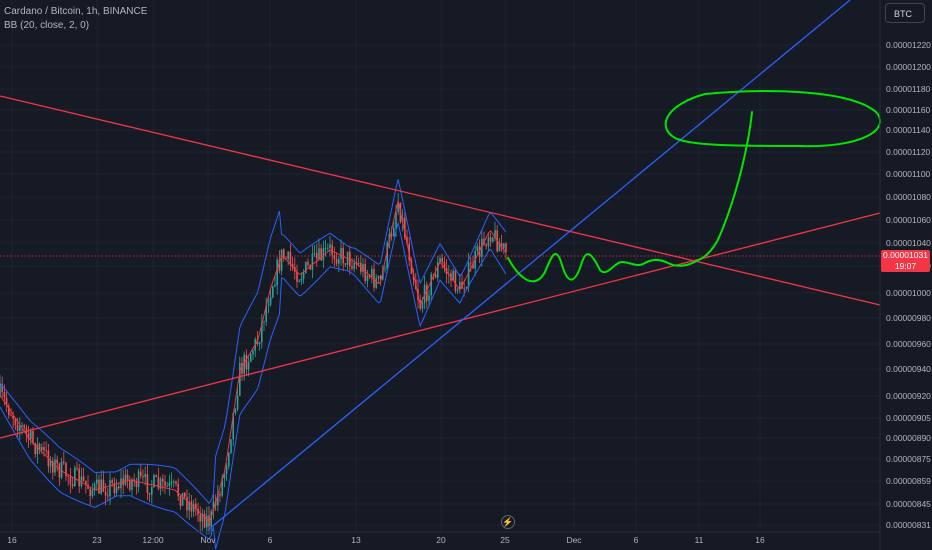 This screenshot has height=550, width=932. What do you see at coordinates (908, 110) in the screenshot?
I see `price-tick-label: 0.00001160` at bounding box center [908, 110].